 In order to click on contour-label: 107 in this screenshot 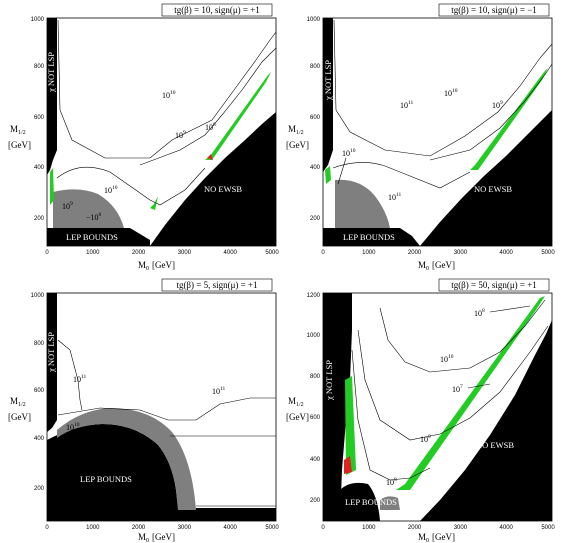, I will do `click(457, 389)`.